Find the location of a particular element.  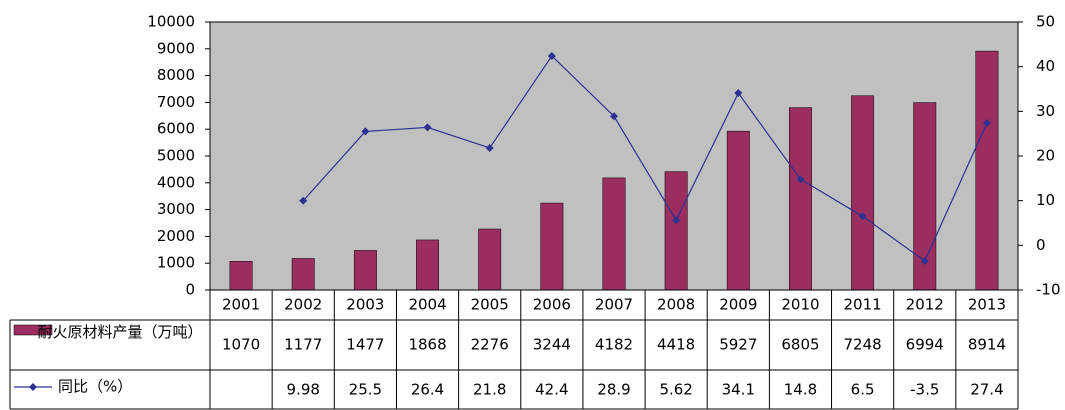

y-tick-label: 7000 is located at coordinates (176, 102).